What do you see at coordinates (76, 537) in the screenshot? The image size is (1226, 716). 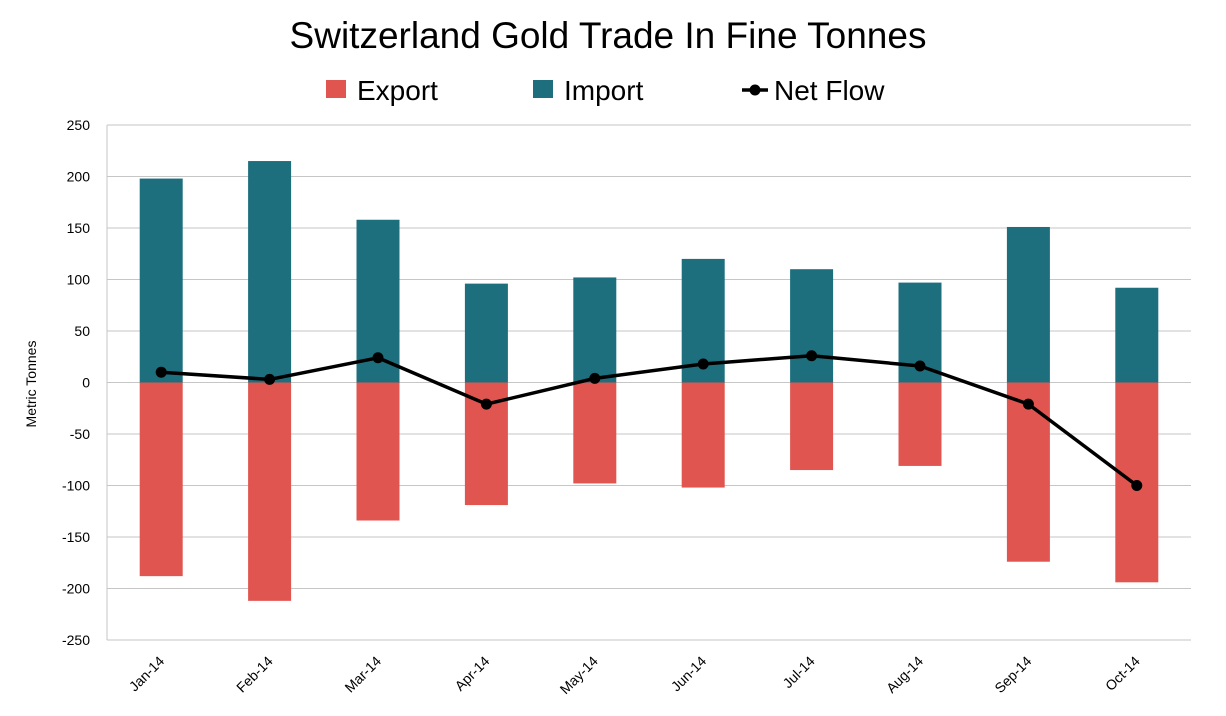 I see `y-tick-label: -150` at bounding box center [76, 537].